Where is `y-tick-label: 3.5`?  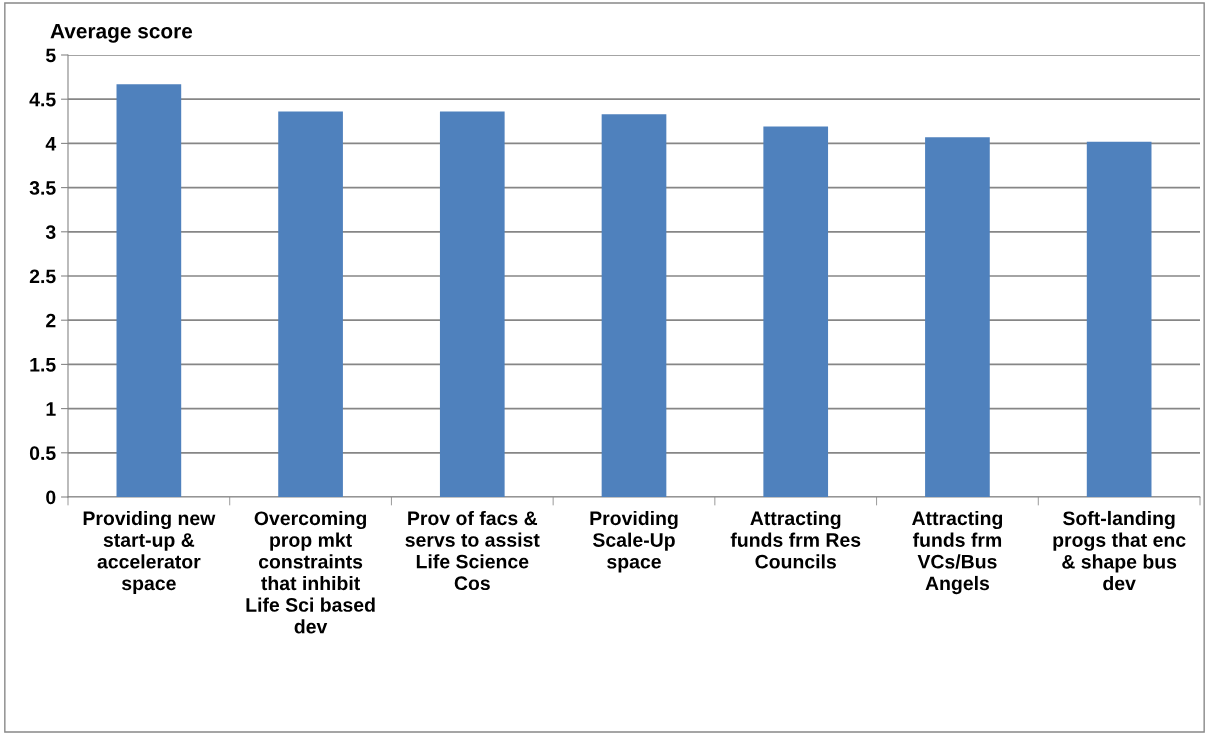
y-tick-label: 3.5 is located at coordinates (42, 188).